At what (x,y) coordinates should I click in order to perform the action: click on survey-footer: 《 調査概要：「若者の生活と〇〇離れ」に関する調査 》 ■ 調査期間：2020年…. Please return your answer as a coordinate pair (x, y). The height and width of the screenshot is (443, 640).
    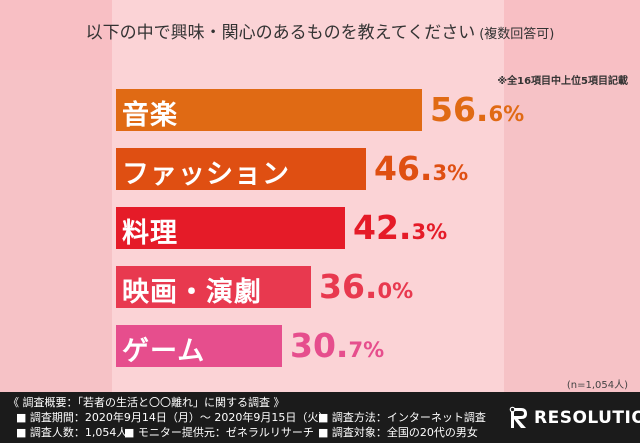
    Looking at the image, I should click on (320, 417).